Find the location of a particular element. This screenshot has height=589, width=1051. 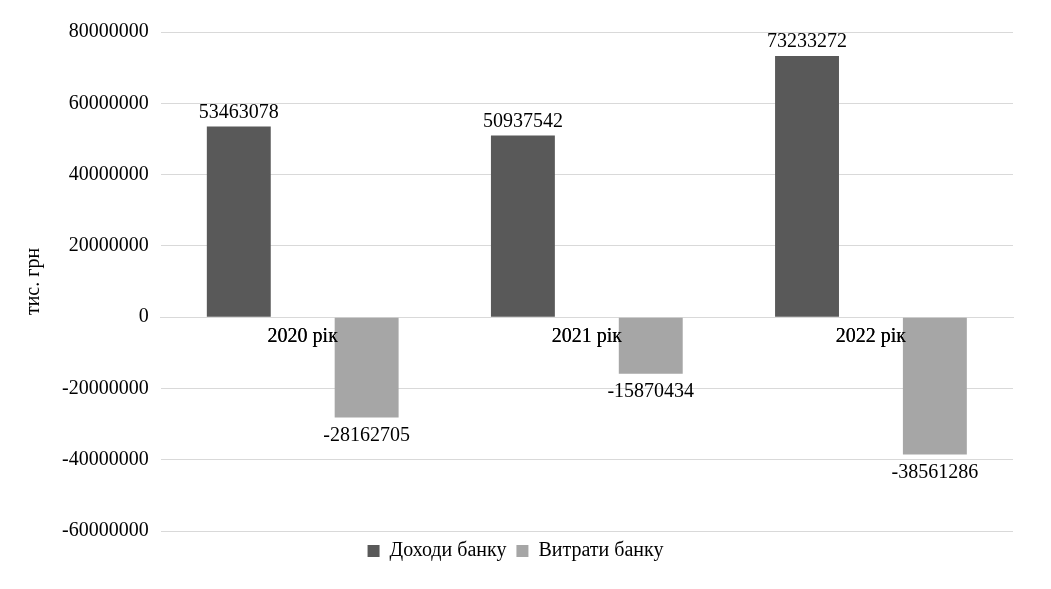

legend-label: Витрати банку is located at coordinates (601, 550).